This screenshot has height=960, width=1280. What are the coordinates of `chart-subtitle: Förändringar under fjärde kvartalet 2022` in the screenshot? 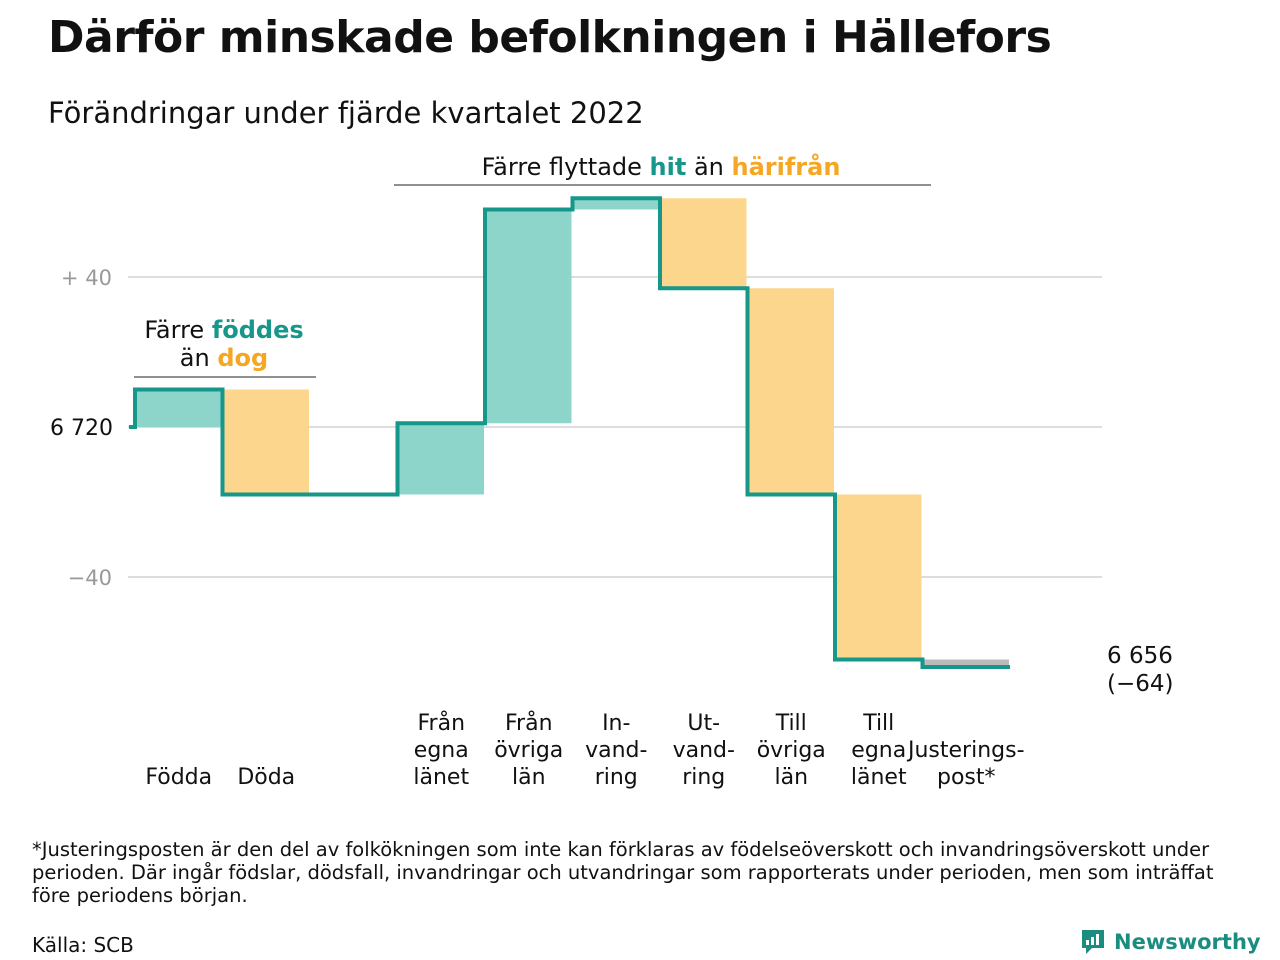 It's located at (346, 113).